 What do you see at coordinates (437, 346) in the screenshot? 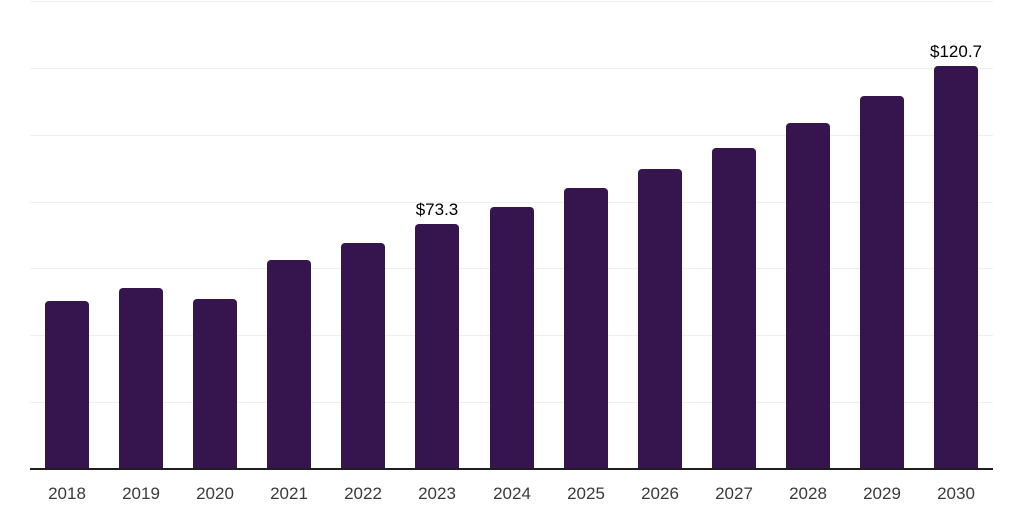
I see `bar-2023` at bounding box center [437, 346].